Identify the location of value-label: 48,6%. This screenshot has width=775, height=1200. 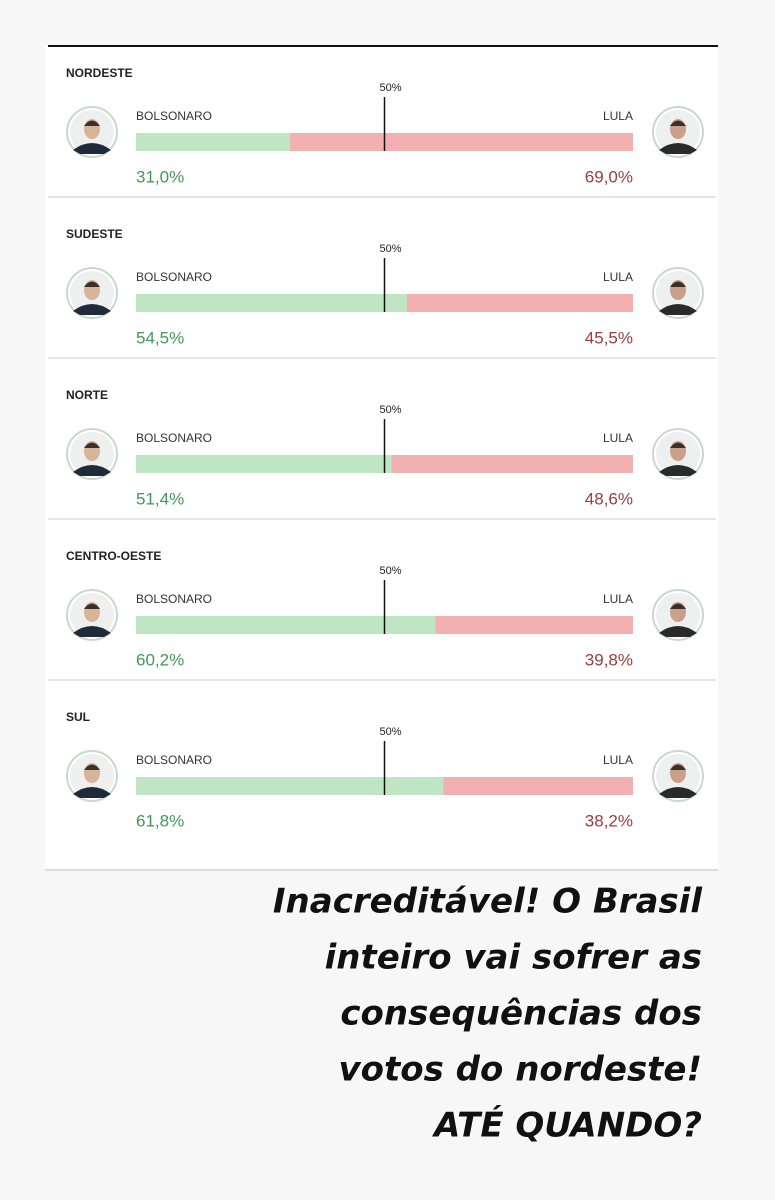
(609, 498).